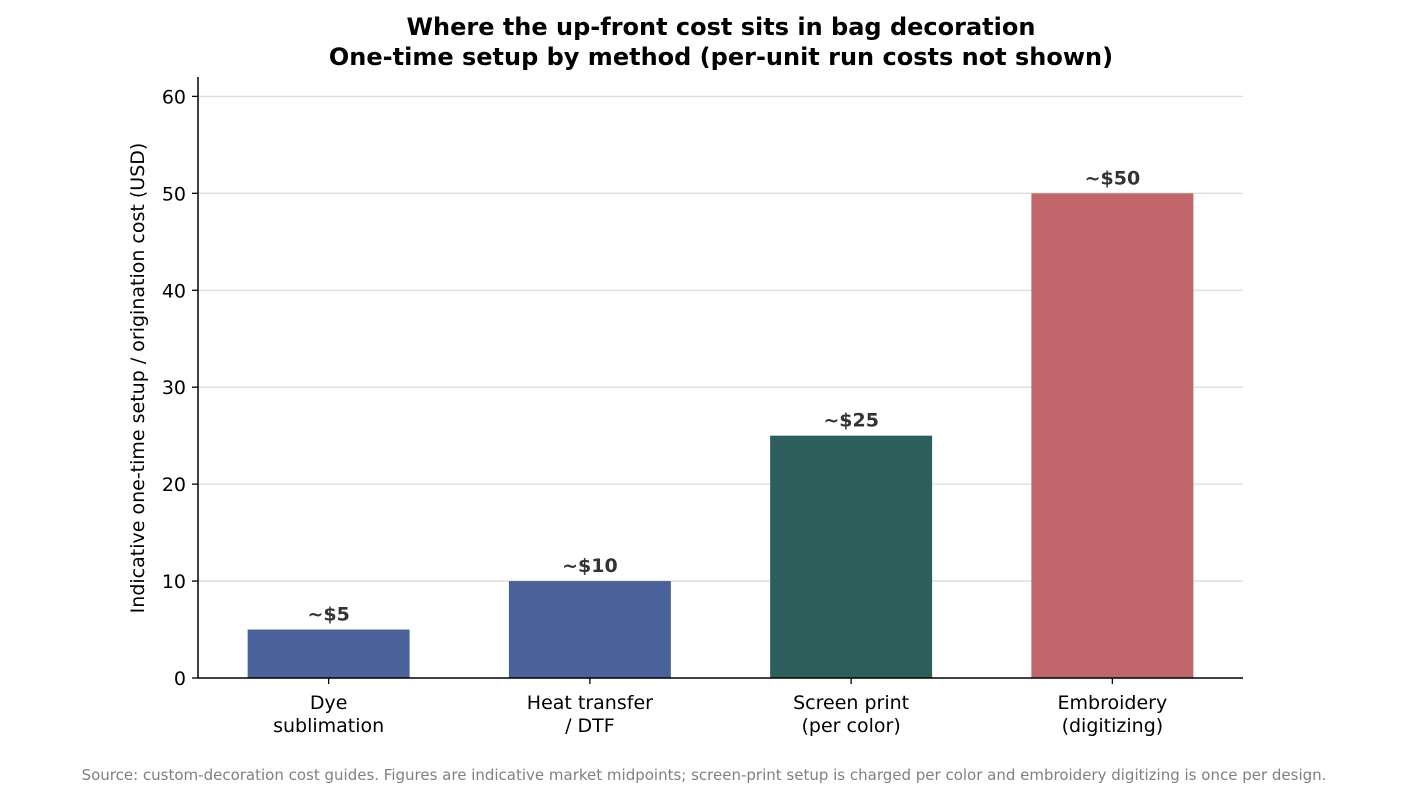 The width and height of the screenshot is (1408, 798). What do you see at coordinates (851, 714) in the screenshot?
I see `x-tick-label: Screen print (per color)` at bounding box center [851, 714].